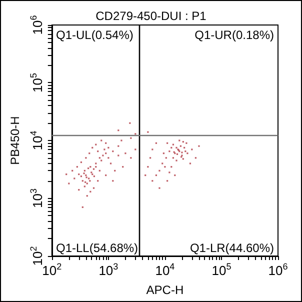 The image size is (302, 302). What do you see at coordinates (36, 82) in the screenshot?
I see `y-tick-label: 10⁵` at bounding box center [36, 82].